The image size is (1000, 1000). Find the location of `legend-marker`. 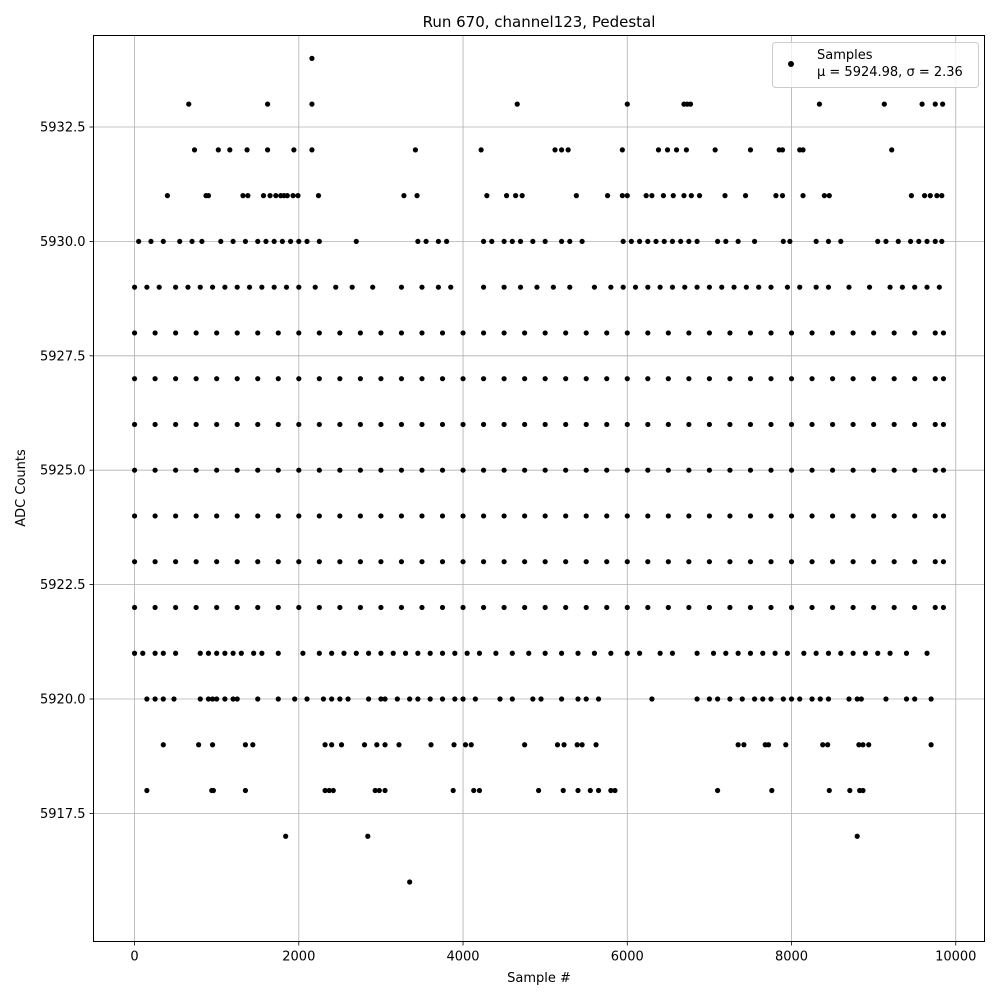

legend-marker is located at coordinates (791, 64).